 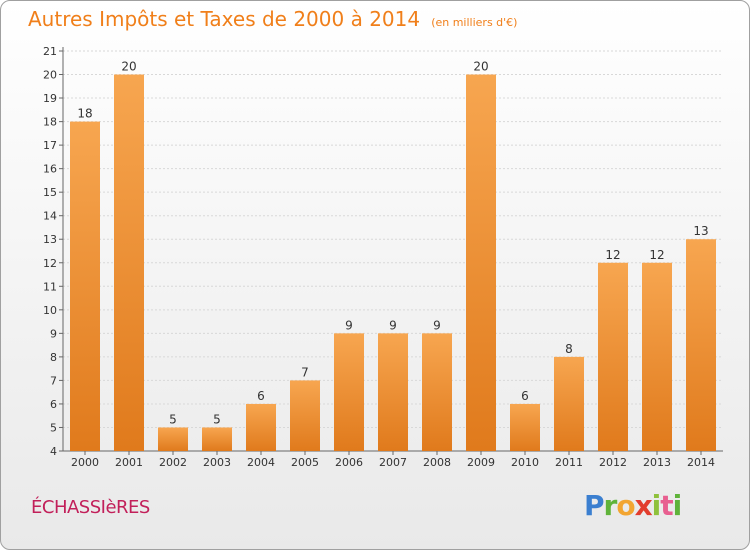 What do you see at coordinates (50, 310) in the screenshot?
I see `y-tick-label: 10` at bounding box center [50, 310].